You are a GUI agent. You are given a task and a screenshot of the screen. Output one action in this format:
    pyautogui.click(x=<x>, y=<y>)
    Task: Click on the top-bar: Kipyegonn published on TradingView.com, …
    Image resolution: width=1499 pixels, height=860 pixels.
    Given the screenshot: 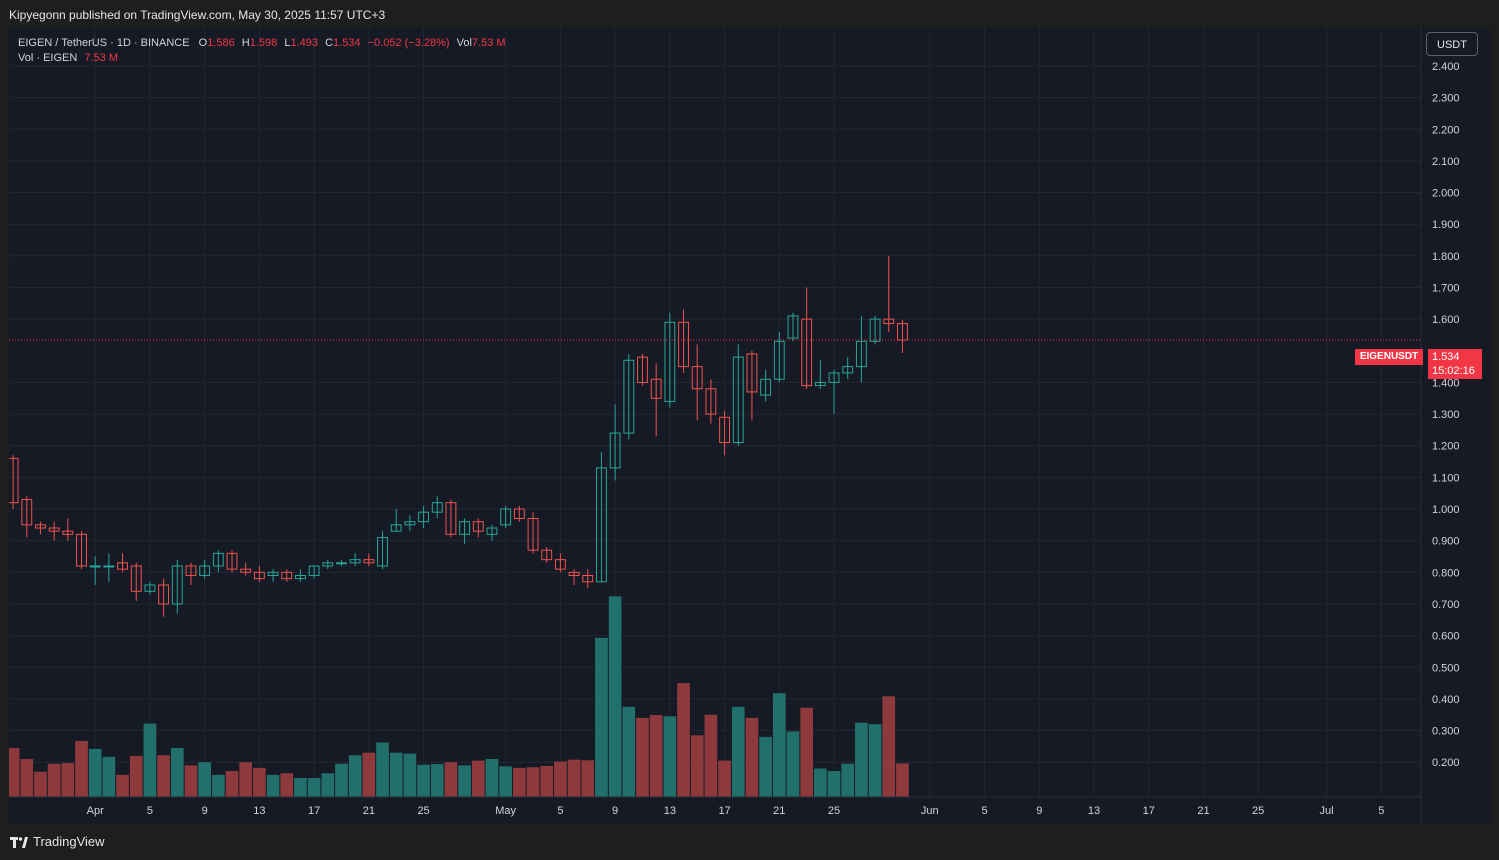 What is the action you would take?
    pyautogui.click(x=749, y=14)
    